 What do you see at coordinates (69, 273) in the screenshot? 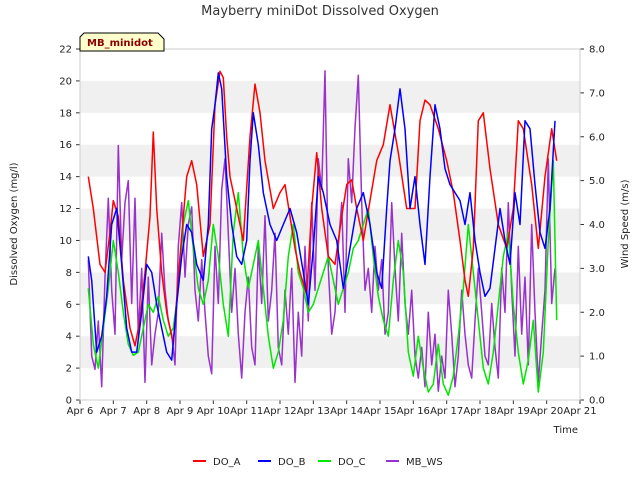
I see `y-tick-label: 8` at bounding box center [69, 273].